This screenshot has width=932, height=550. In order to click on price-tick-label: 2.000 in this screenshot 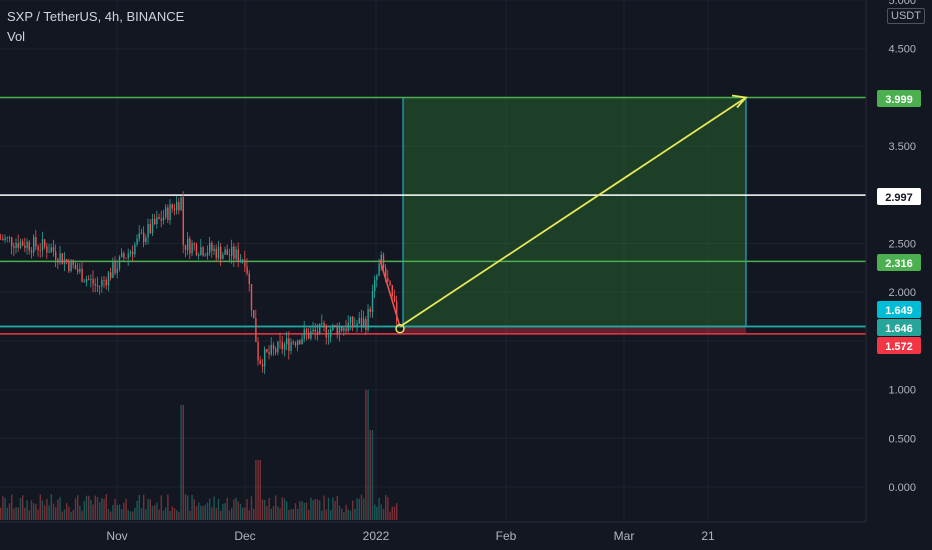, I will do `click(902, 293)`.